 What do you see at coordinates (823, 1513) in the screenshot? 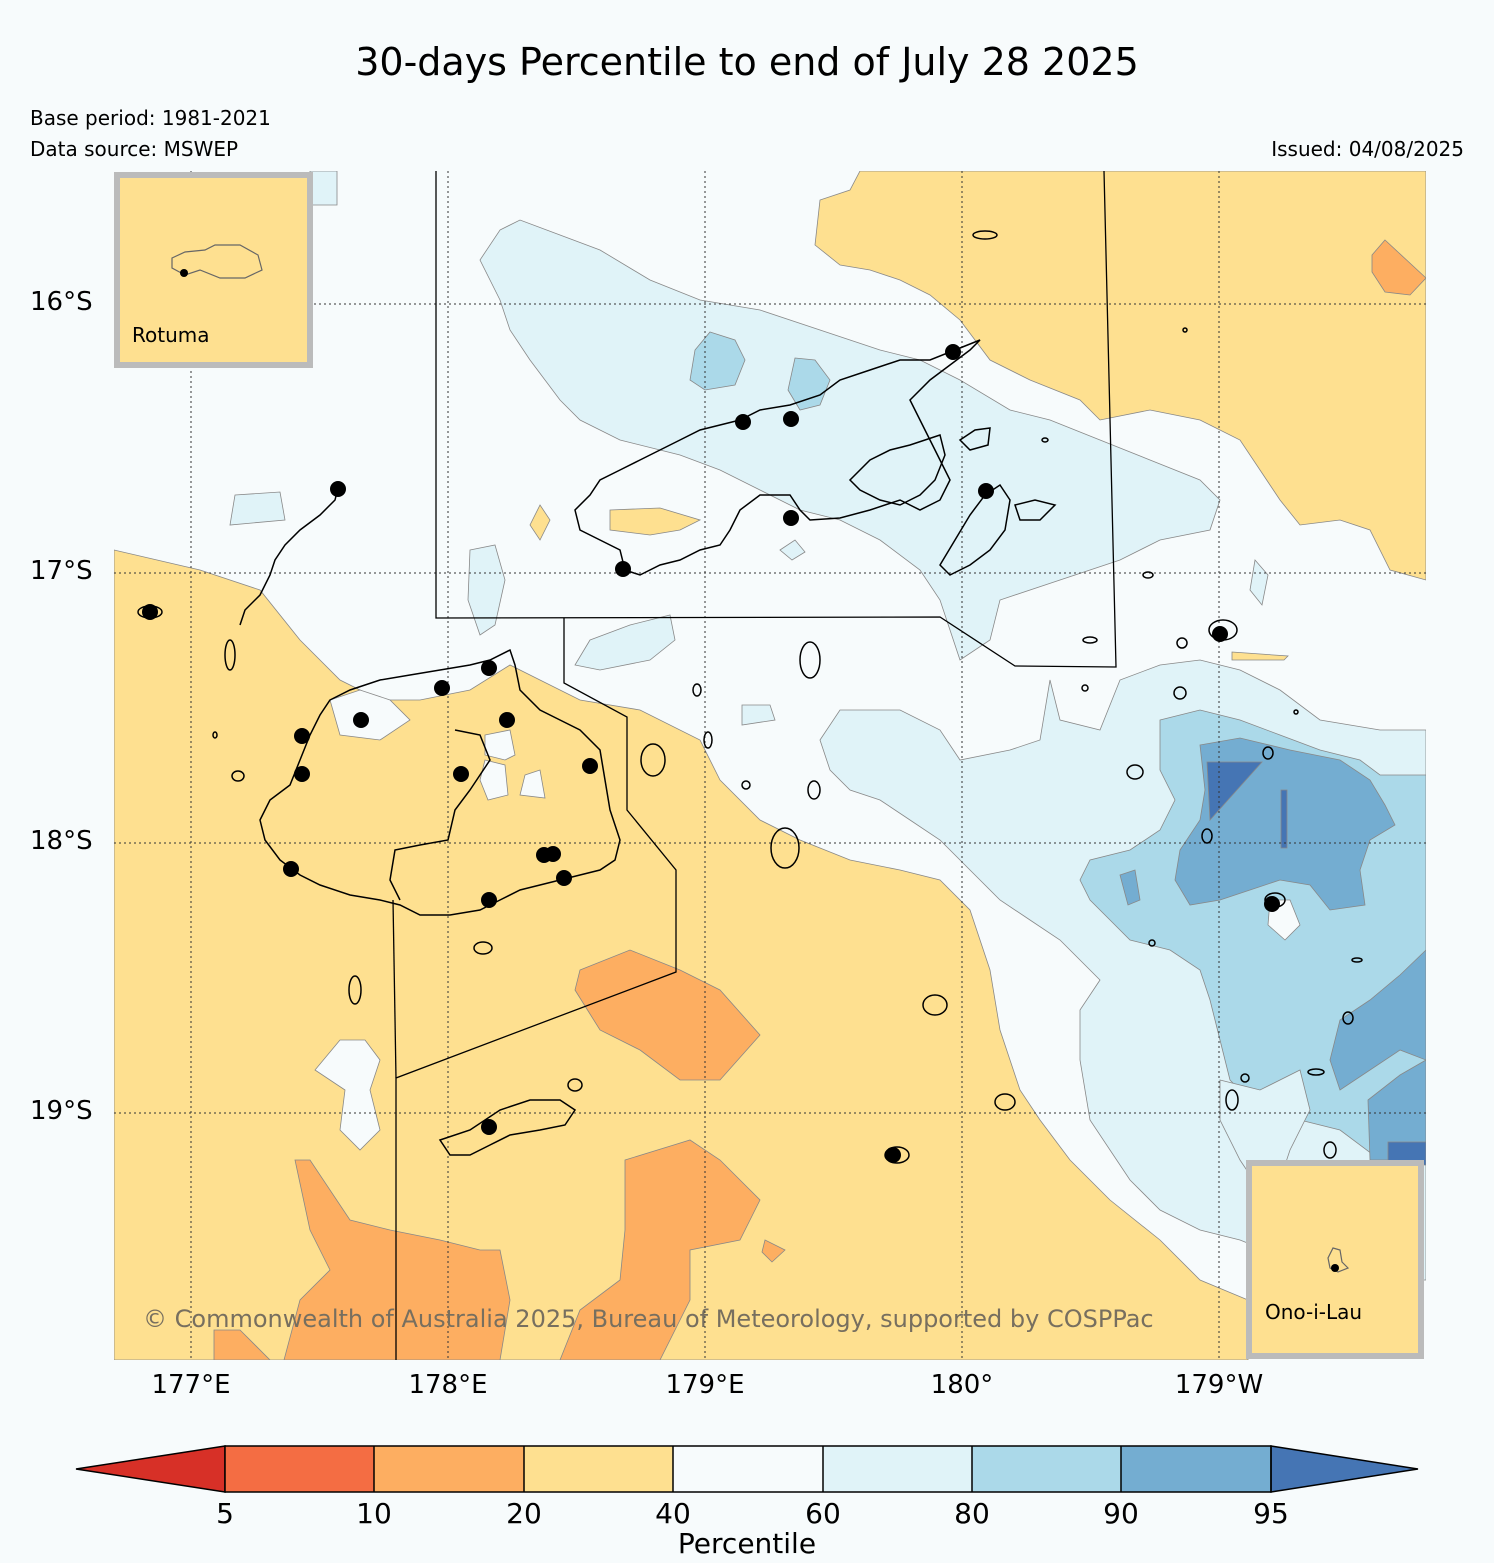
I see `colorbar-tick-60: 60` at bounding box center [823, 1513].